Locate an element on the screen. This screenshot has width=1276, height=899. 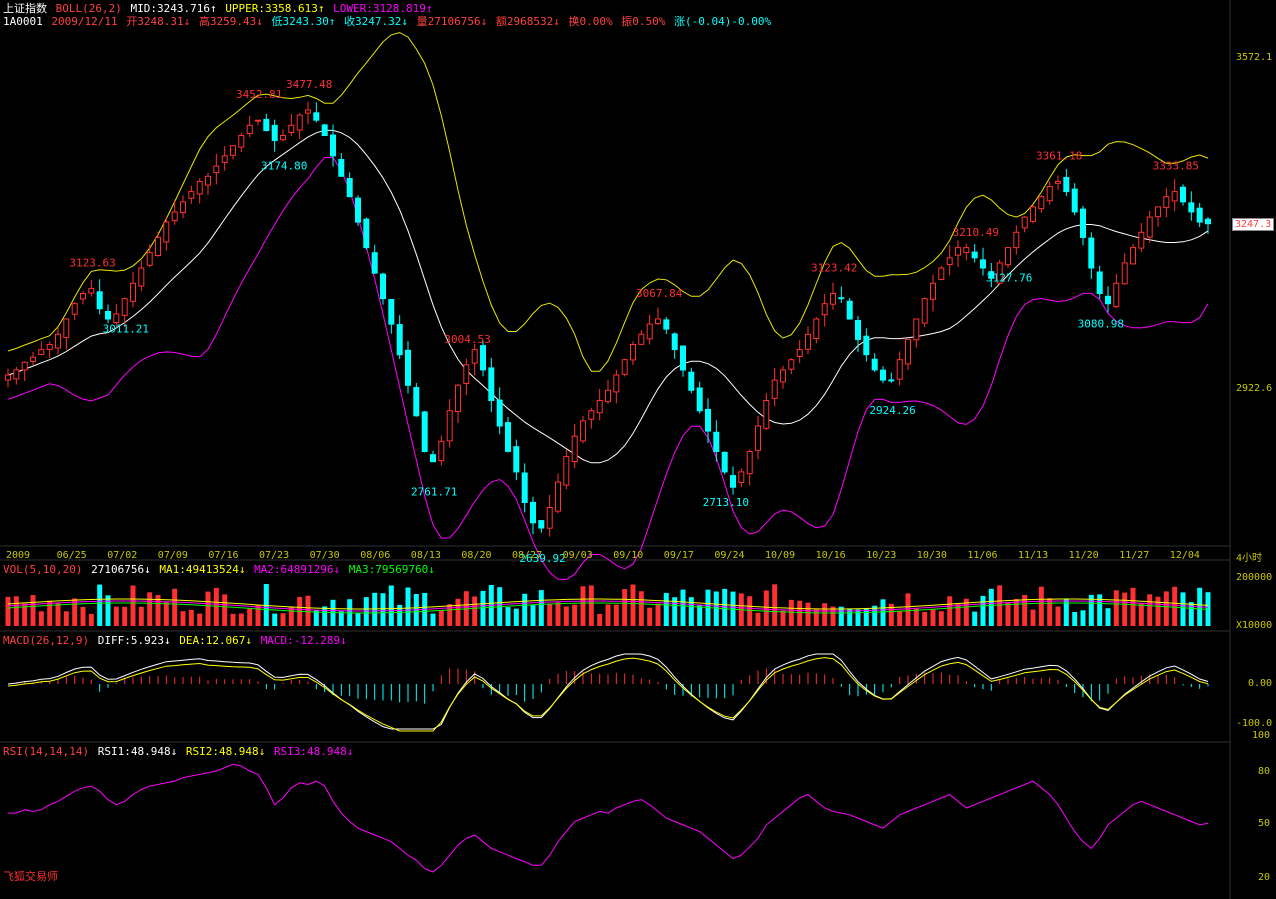
date-tick-label: 11/20 is located at coordinates (1084, 555).